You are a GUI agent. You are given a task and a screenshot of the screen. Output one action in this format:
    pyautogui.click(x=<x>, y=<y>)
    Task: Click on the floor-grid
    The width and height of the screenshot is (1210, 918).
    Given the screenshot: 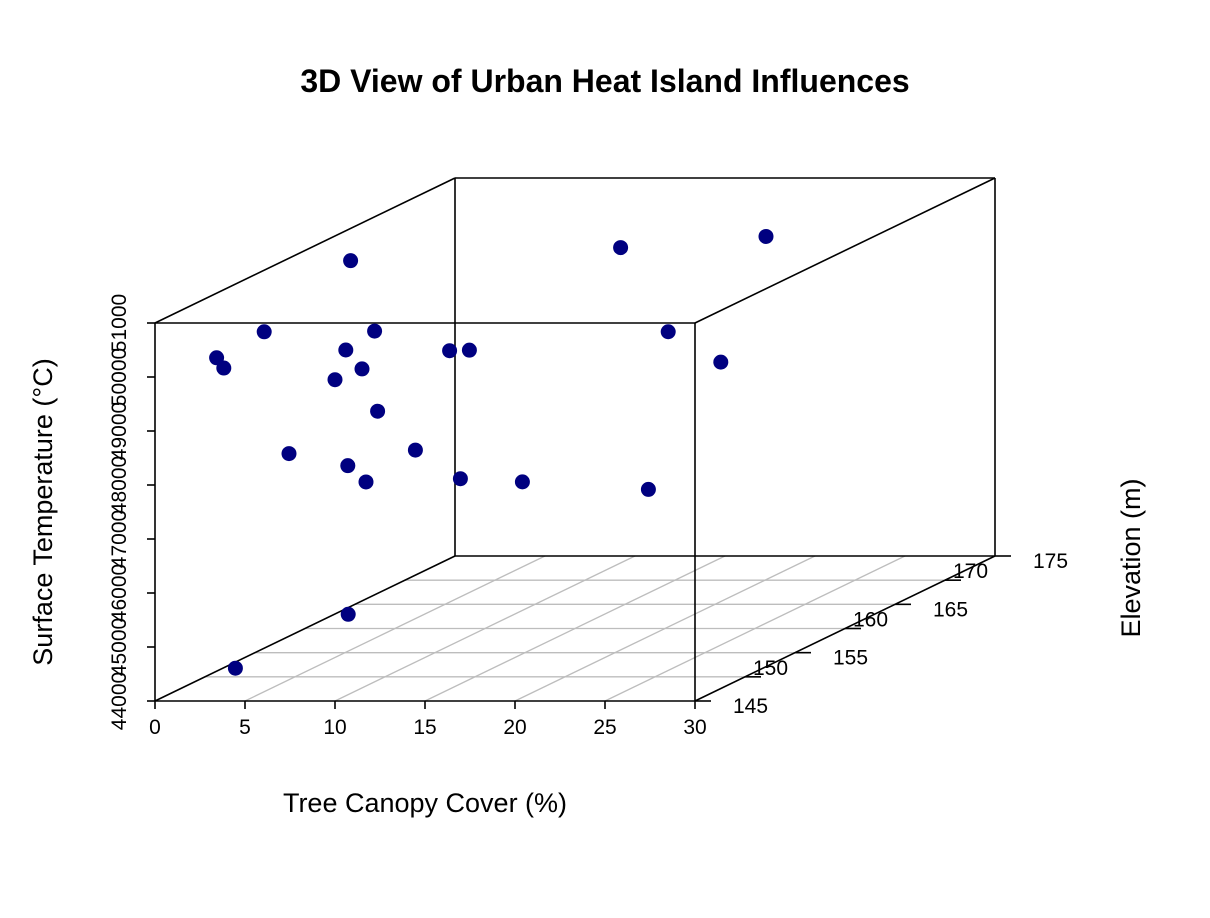 What is the action you would take?
    pyautogui.click(x=575, y=628)
    